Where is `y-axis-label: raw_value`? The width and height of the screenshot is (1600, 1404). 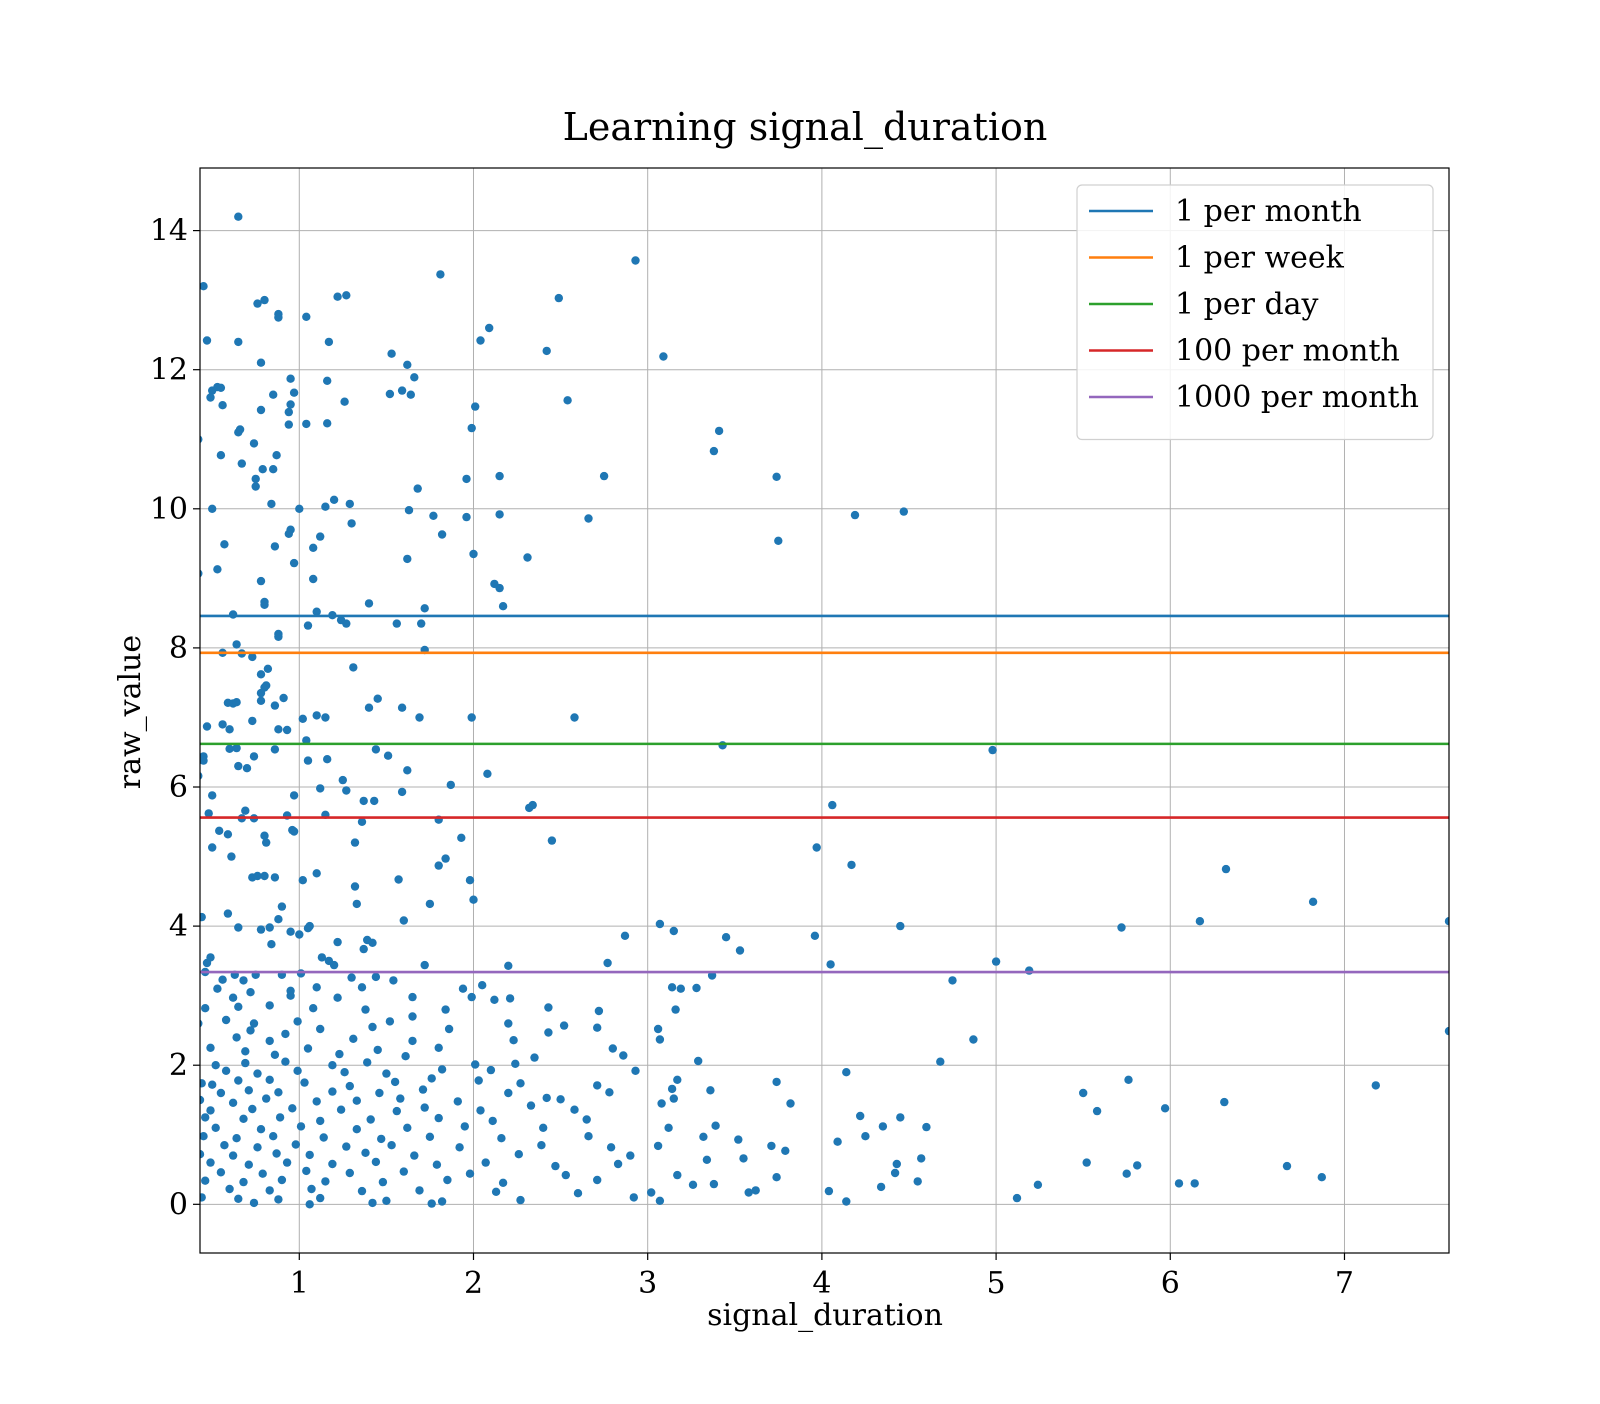 y-axis-label: raw_value is located at coordinates (130, 712).